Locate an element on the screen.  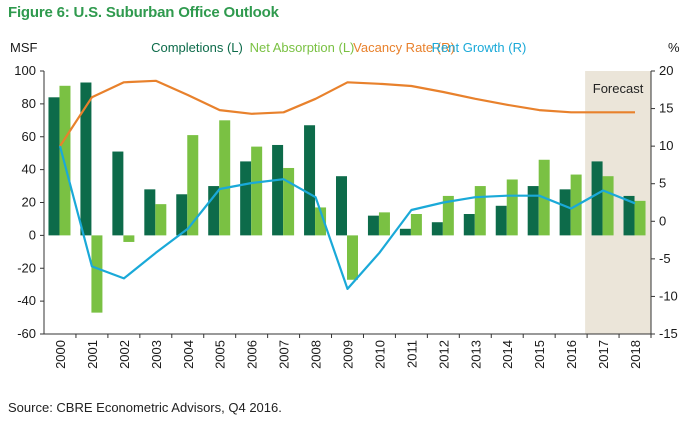
left-tick-label: 0 is located at coordinates (32, 234).